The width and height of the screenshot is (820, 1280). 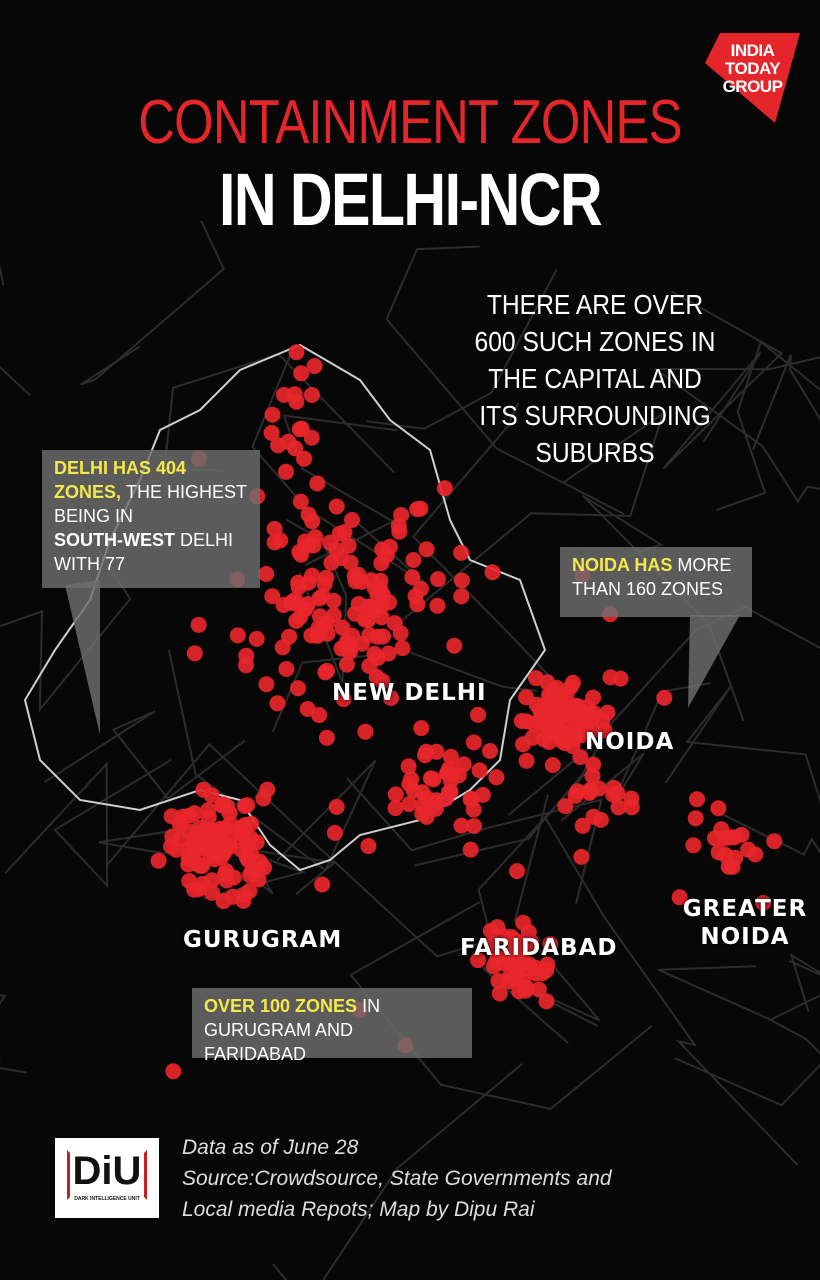 I want to click on callout-text: THE HIGHEST, so click(x=187, y=492).